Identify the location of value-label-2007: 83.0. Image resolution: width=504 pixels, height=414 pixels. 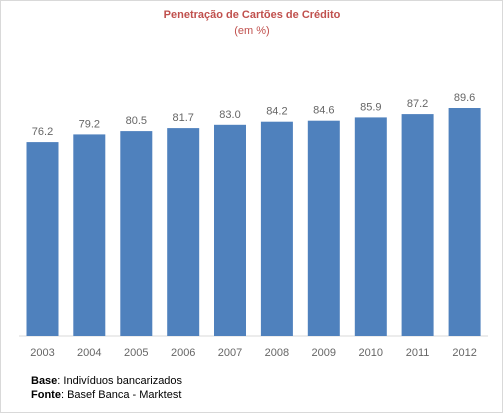
(229, 115).